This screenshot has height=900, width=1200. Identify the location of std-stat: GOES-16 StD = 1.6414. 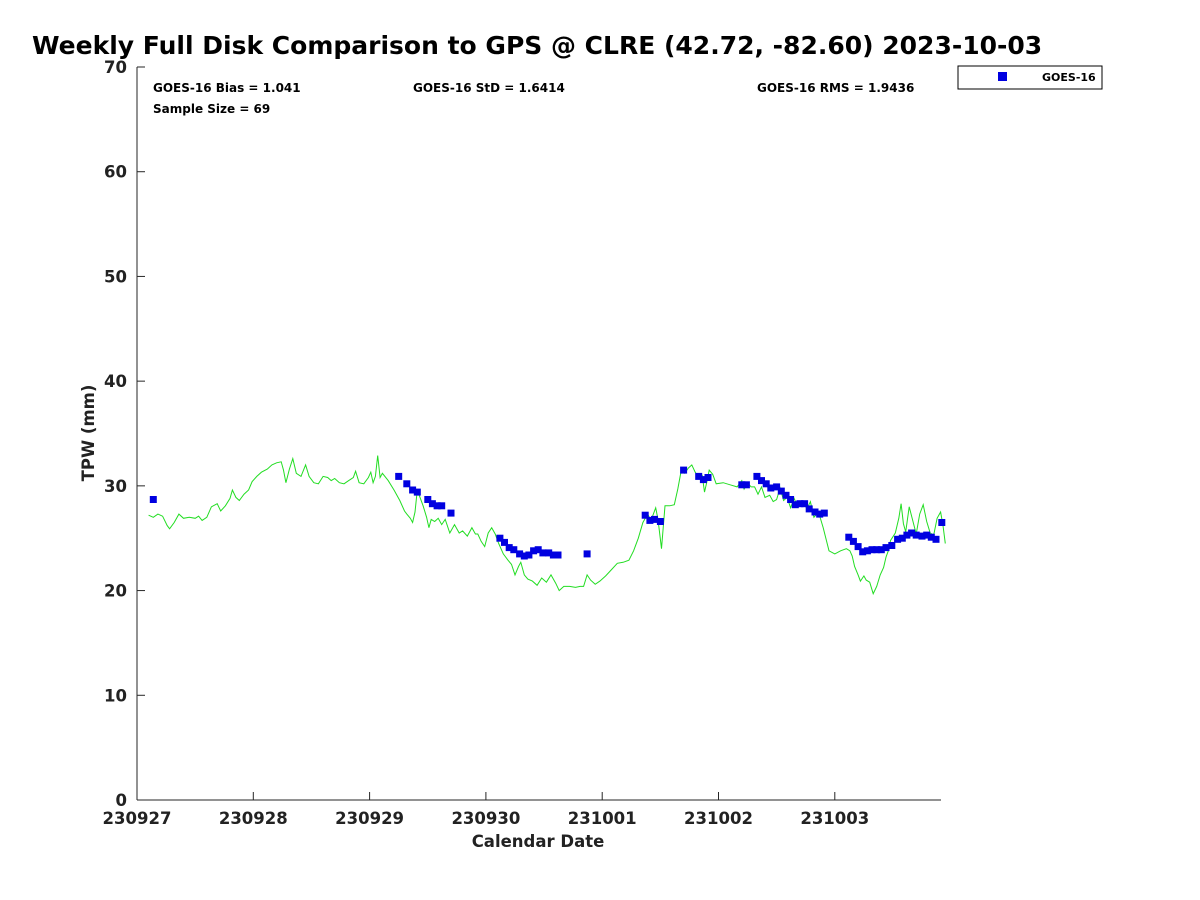
(489, 88).